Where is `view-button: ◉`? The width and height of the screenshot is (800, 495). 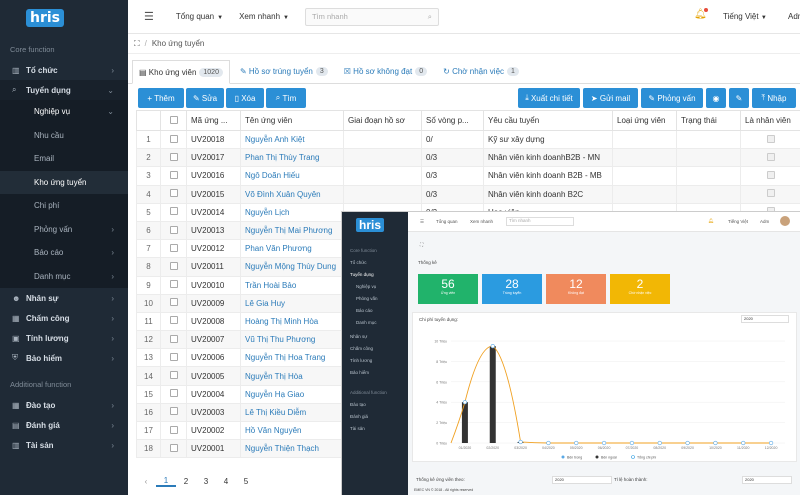
view-button: ◉ is located at coordinates (716, 98).